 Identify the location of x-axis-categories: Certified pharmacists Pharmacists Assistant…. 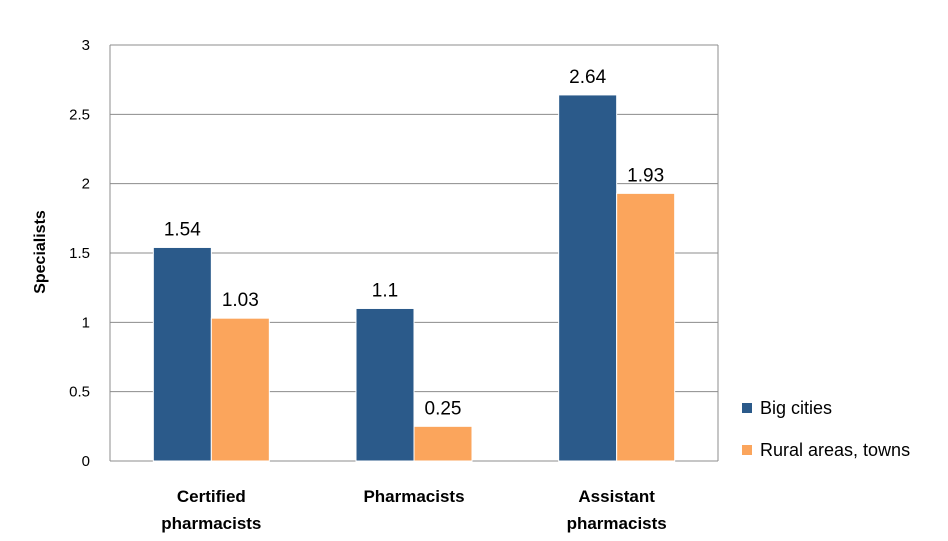
(414, 510).